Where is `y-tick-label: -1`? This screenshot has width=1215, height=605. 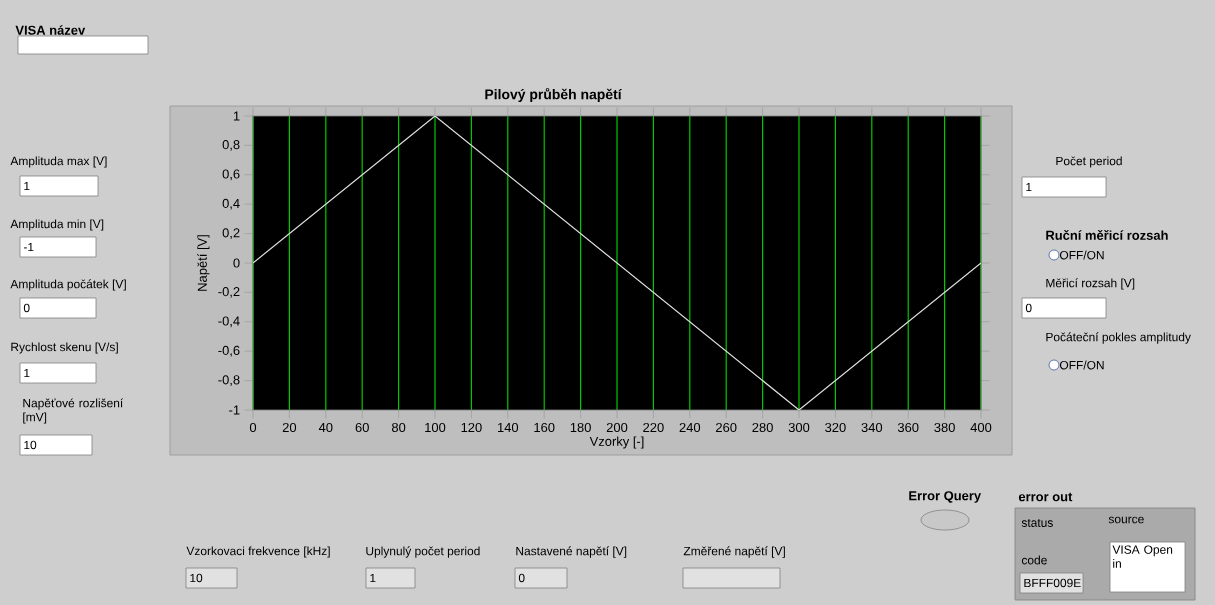
y-tick-label: -1 is located at coordinates (234, 410).